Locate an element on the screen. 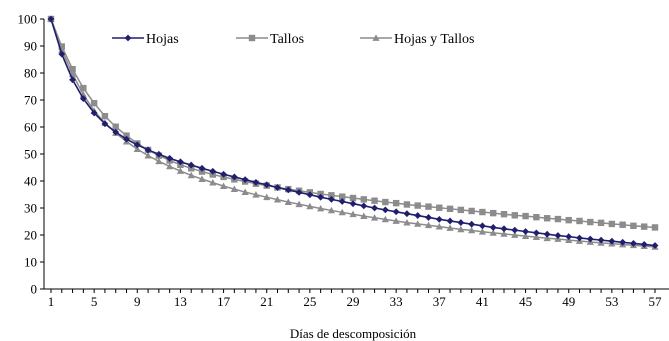 This screenshot has height=341, width=669. x-tick-label: 9 is located at coordinates (137, 301).